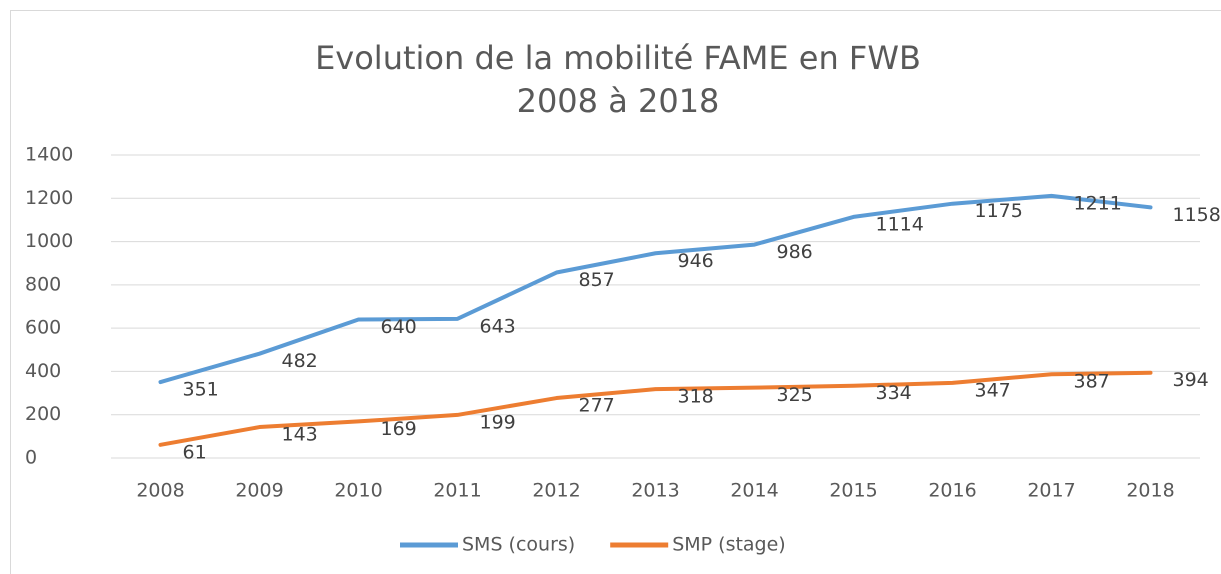 This screenshot has height=574, width=1221. I want to click on data-label: 1158, so click(1197, 215).